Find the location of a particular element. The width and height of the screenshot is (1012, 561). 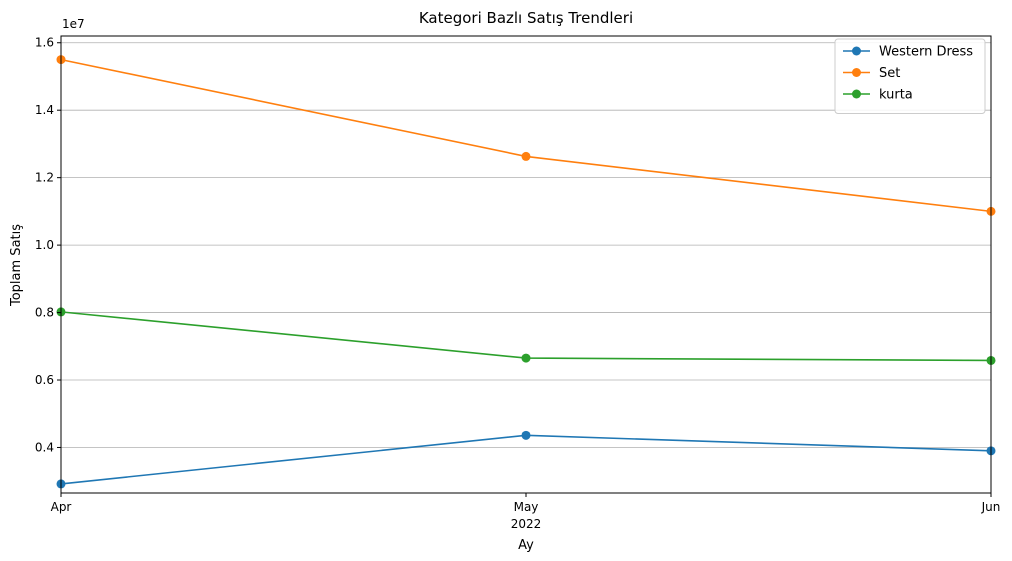

x-axis-label: Ay is located at coordinates (526, 545).